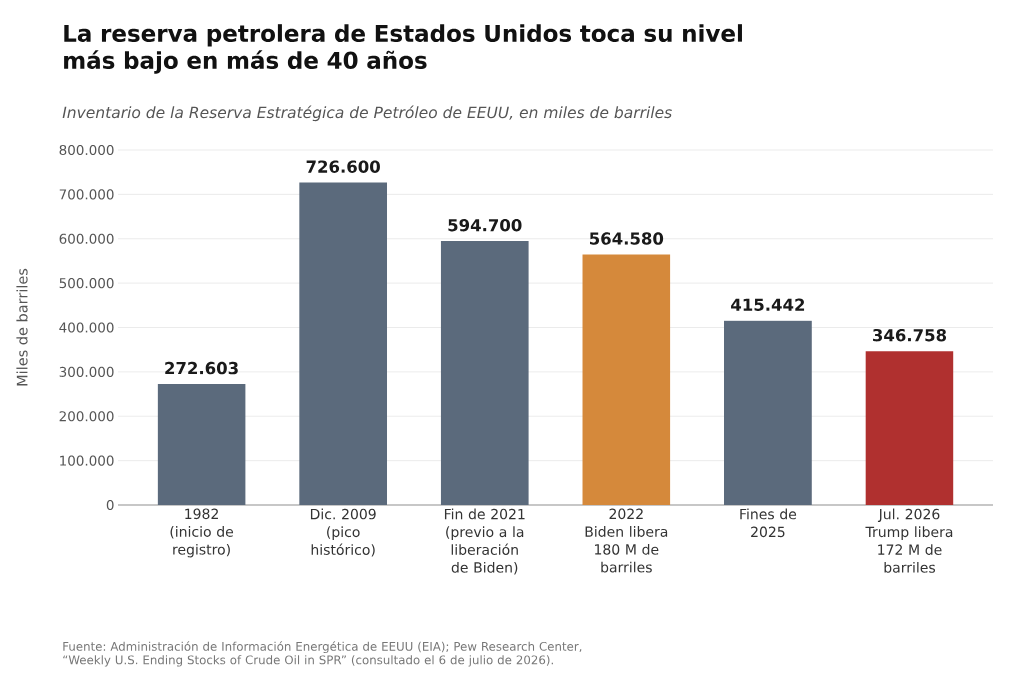  What do you see at coordinates (768, 523) in the screenshot?
I see `x-tick-label: Fines de 2025` at bounding box center [768, 523].